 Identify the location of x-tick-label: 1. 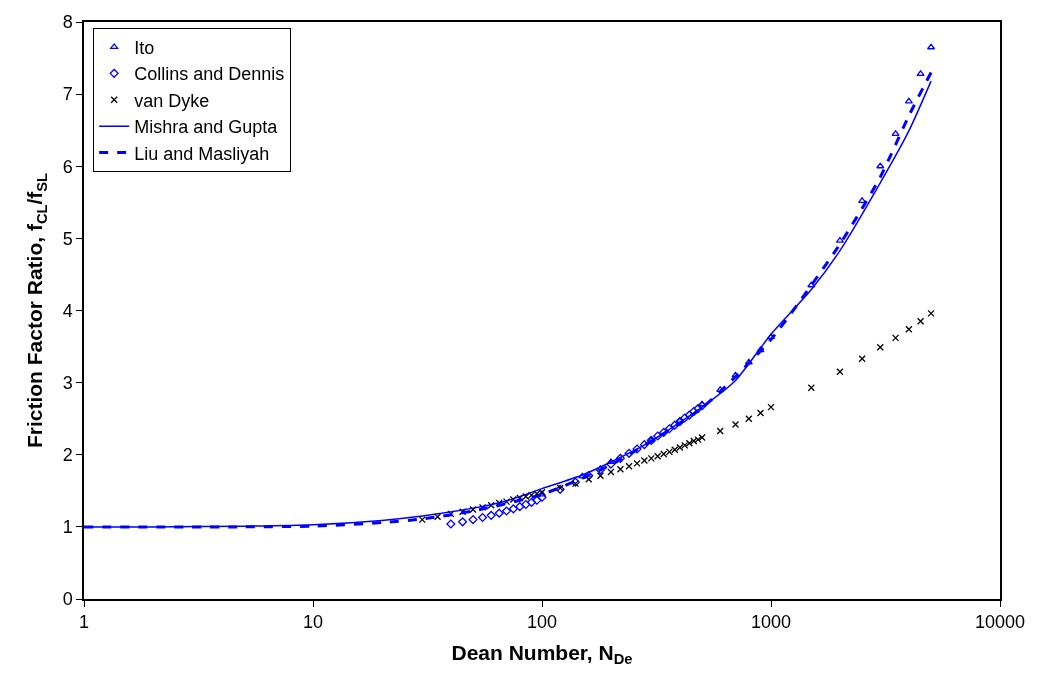
(84, 622).